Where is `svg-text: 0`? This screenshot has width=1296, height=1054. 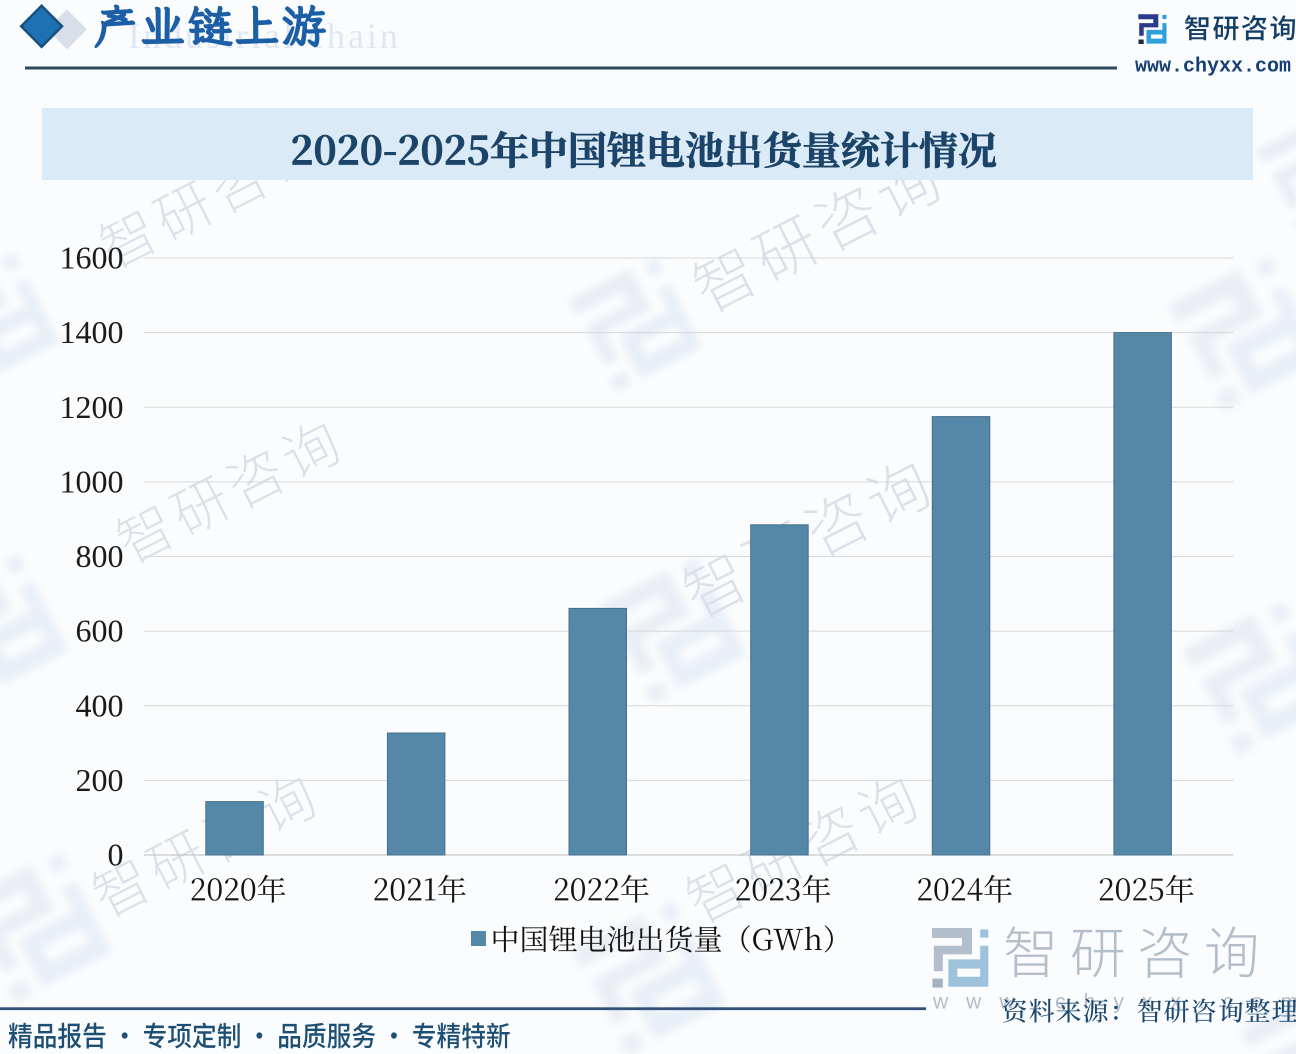 svg-text: 0 is located at coordinates (116, 855).